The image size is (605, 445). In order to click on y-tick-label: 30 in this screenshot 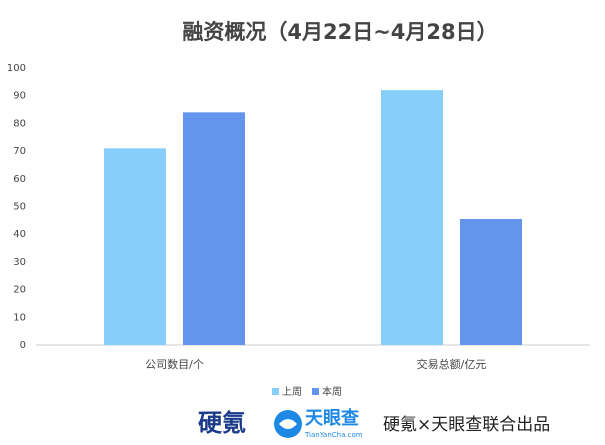, I will do `click(19, 262)`.